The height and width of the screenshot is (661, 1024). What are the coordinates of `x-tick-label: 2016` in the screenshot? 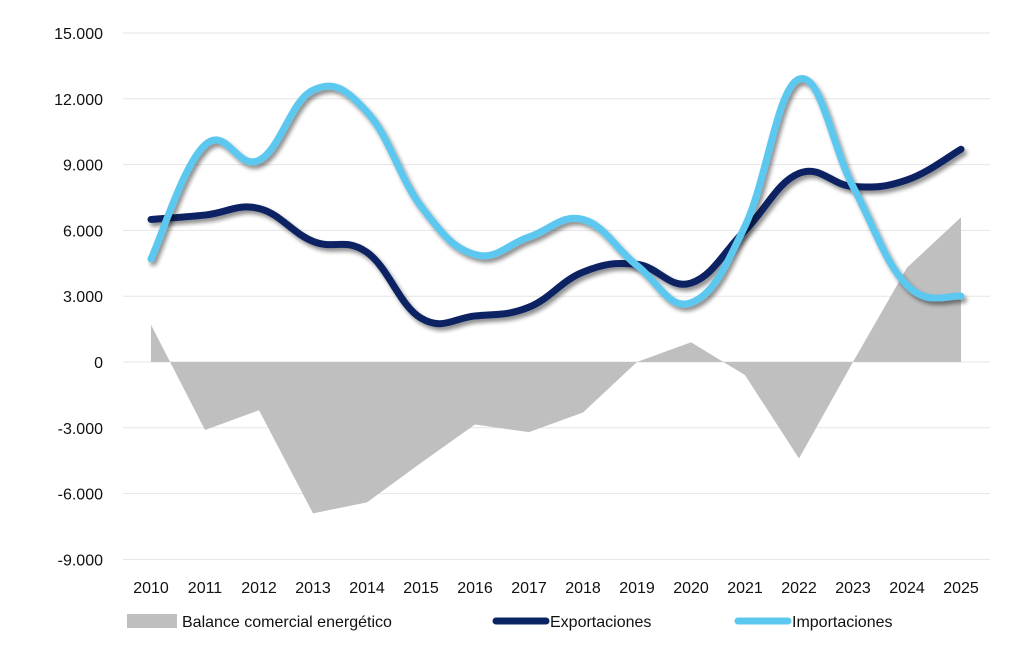 It's located at (475, 588).